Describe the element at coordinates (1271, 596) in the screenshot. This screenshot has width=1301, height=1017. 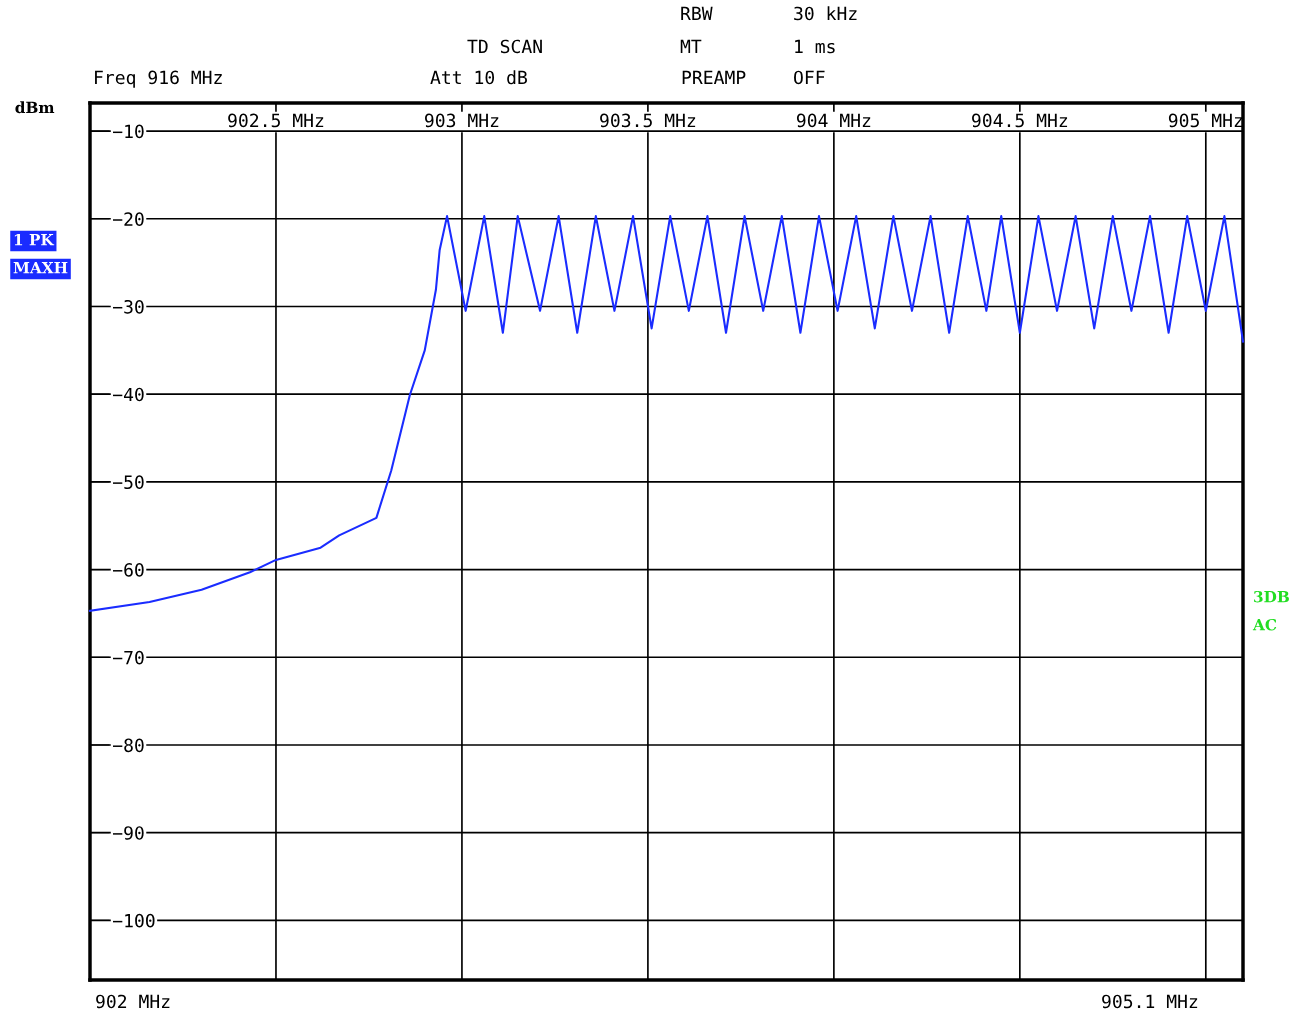
I see `text: 3DB` at that location.